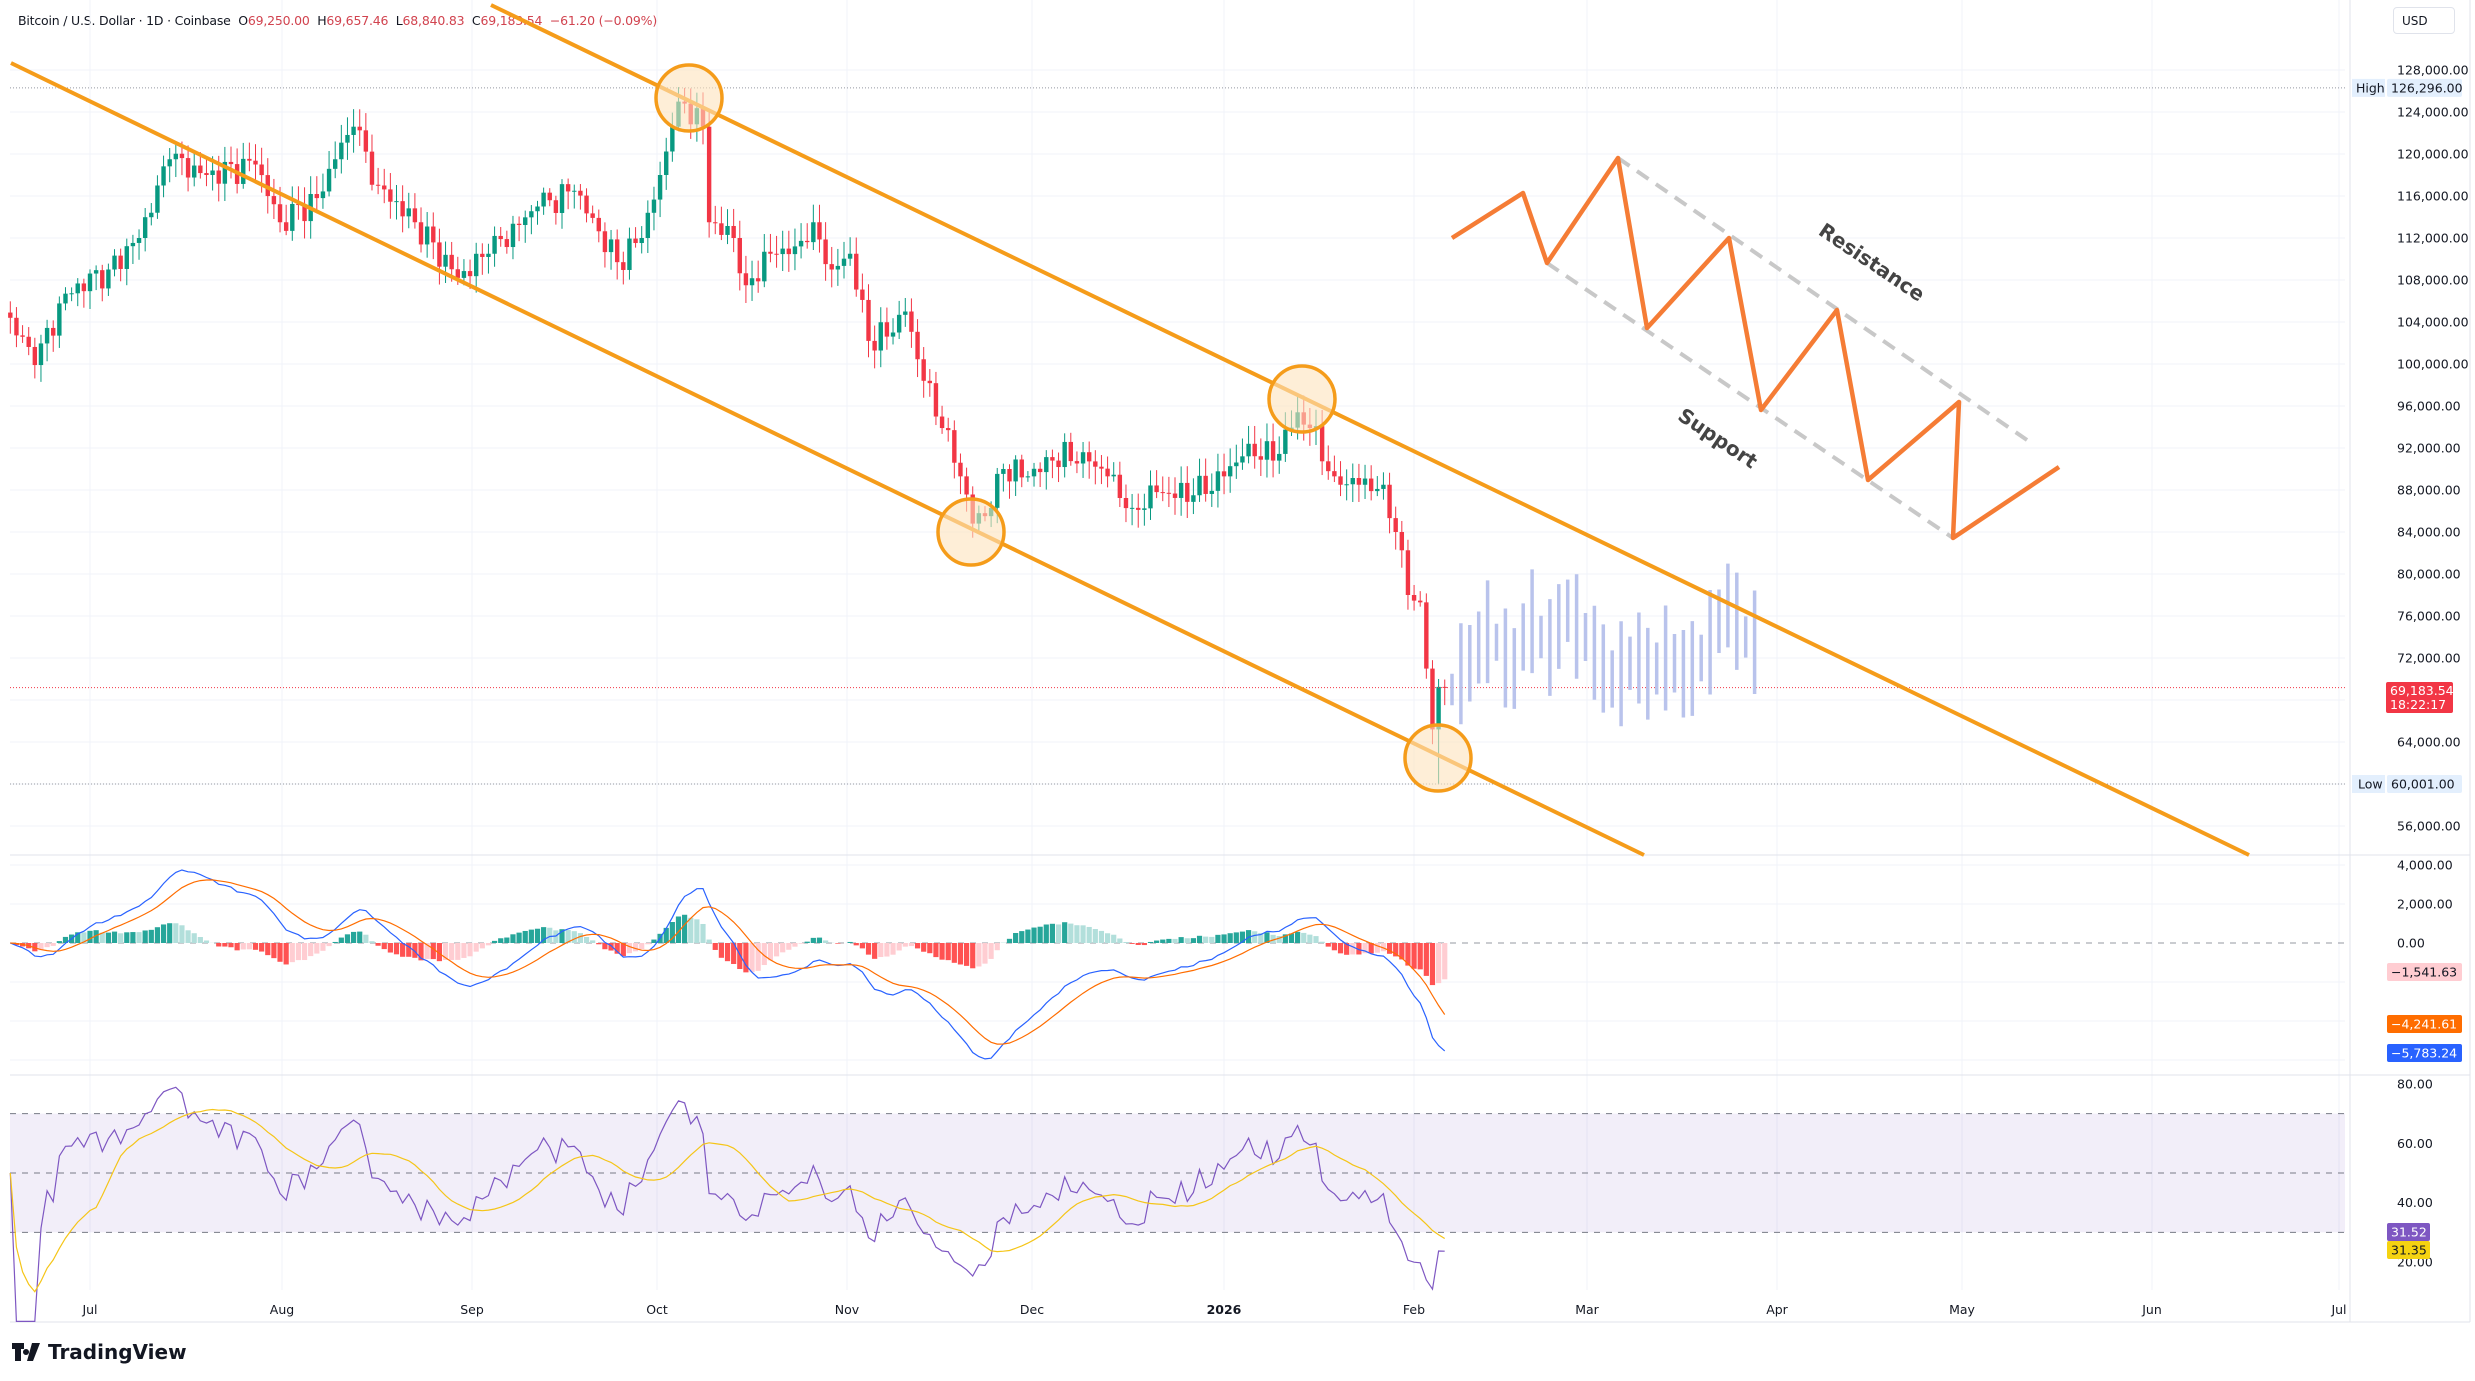 This screenshot has height=1381, width=2475. What do you see at coordinates (2422, 690) in the screenshot?
I see `last-price-tag: 69,183.54` at bounding box center [2422, 690].